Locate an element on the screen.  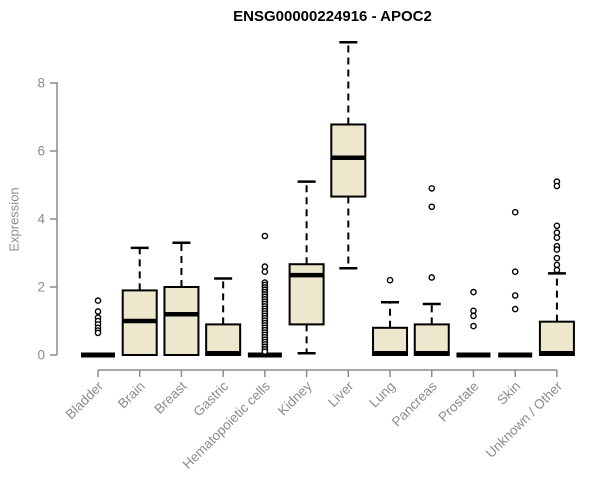
y-tick-label: 4 is located at coordinates (41, 219).